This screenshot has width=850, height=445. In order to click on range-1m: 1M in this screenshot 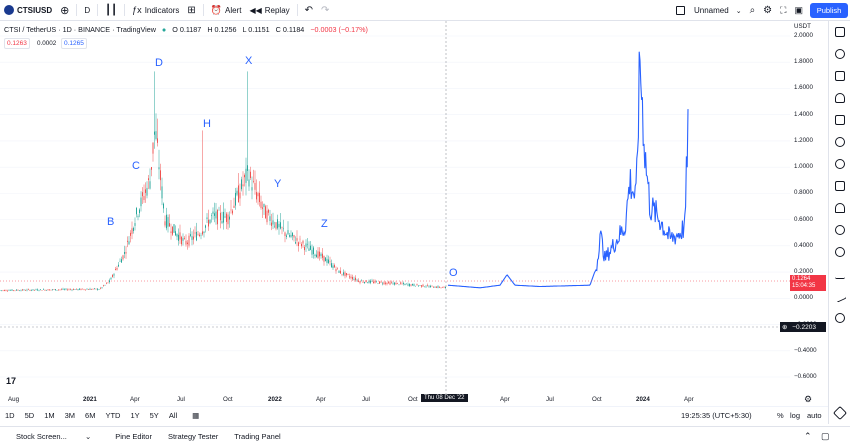, I will do `click(49, 415)`.